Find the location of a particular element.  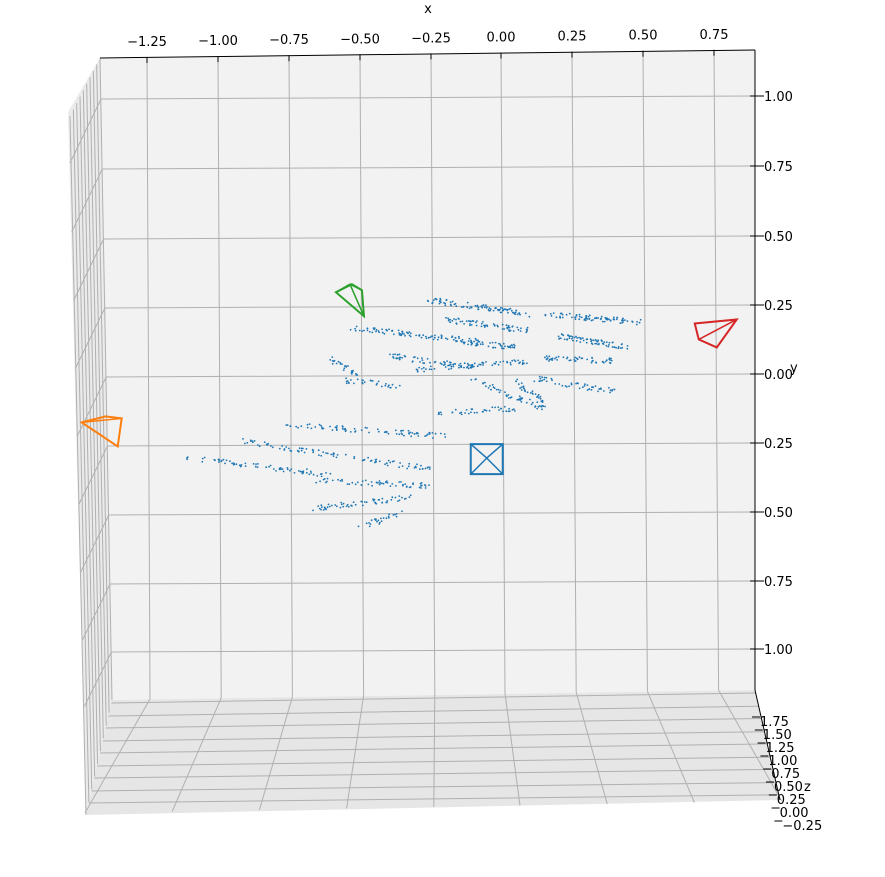

floor-grid-line is located at coordinates (433, 723).